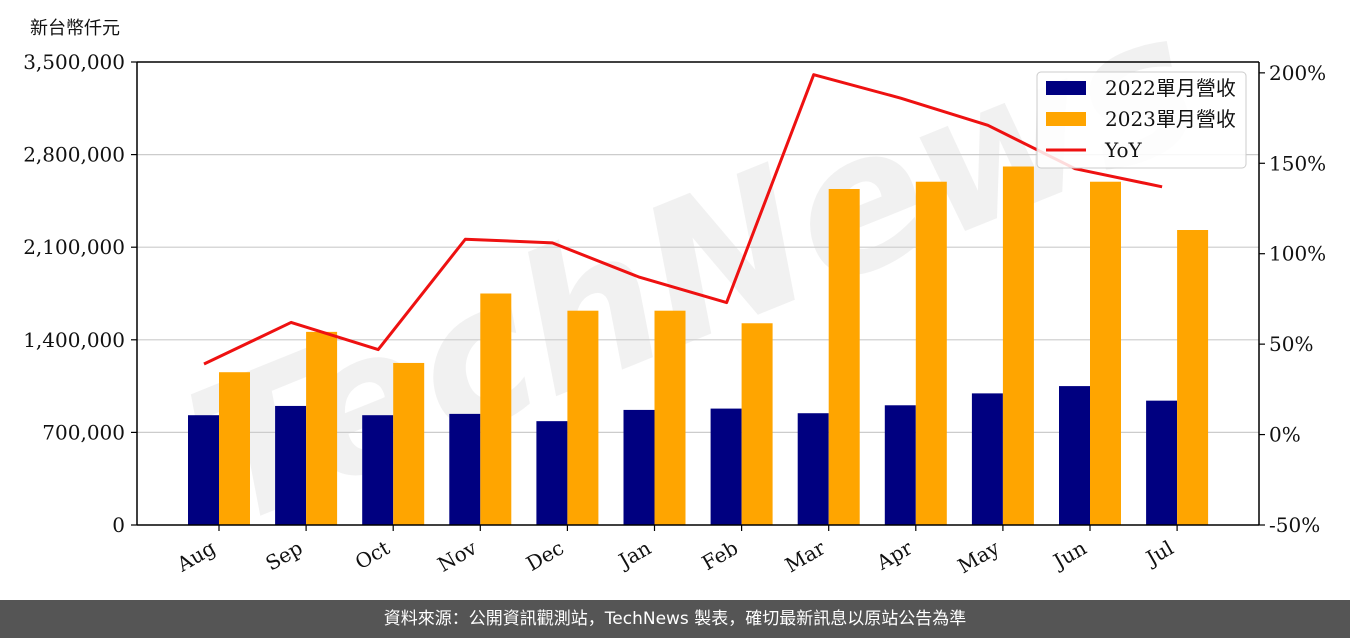  I want to click on bar-2023單月營收-Sep, so click(322, 428).